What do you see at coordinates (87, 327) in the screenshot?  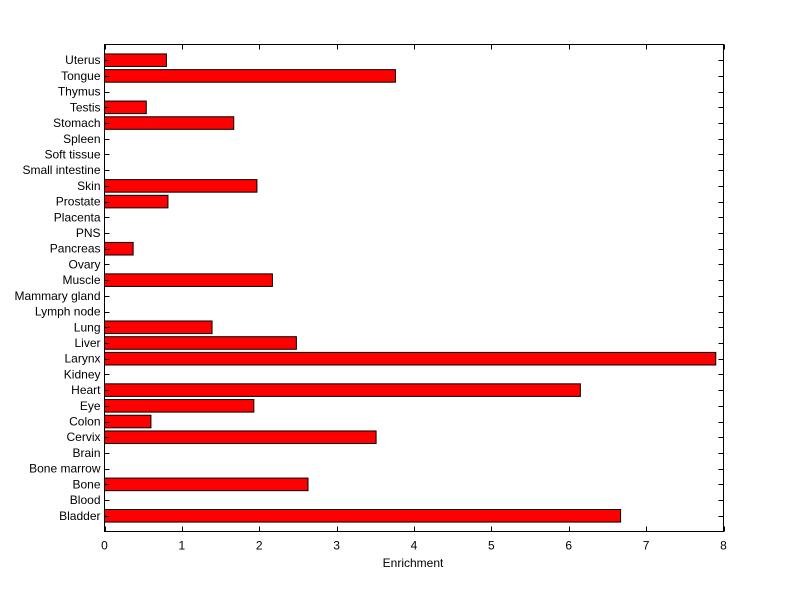 I see `y-tick-label: Lung` at bounding box center [87, 327].